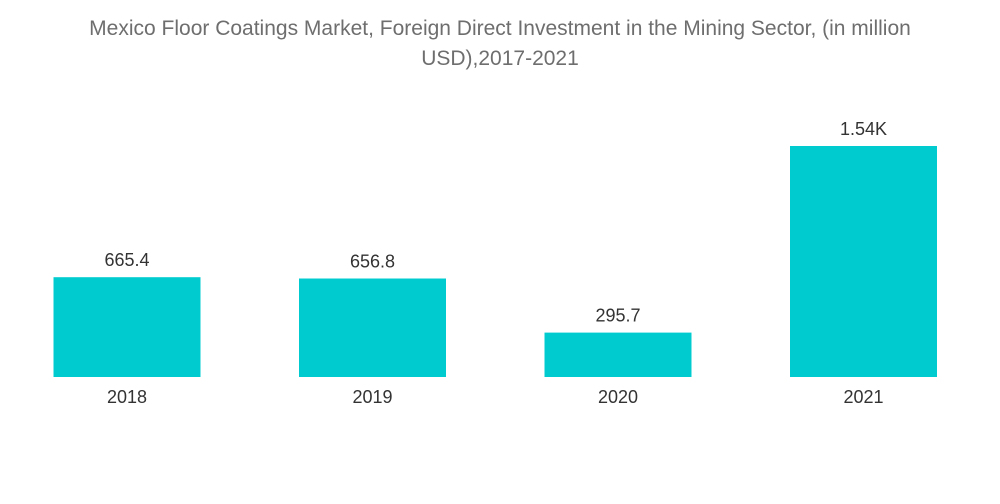 The height and width of the screenshot is (504, 1000). Describe the element at coordinates (127, 397) in the screenshot. I see `x-tick-label-2018: 2018` at that location.